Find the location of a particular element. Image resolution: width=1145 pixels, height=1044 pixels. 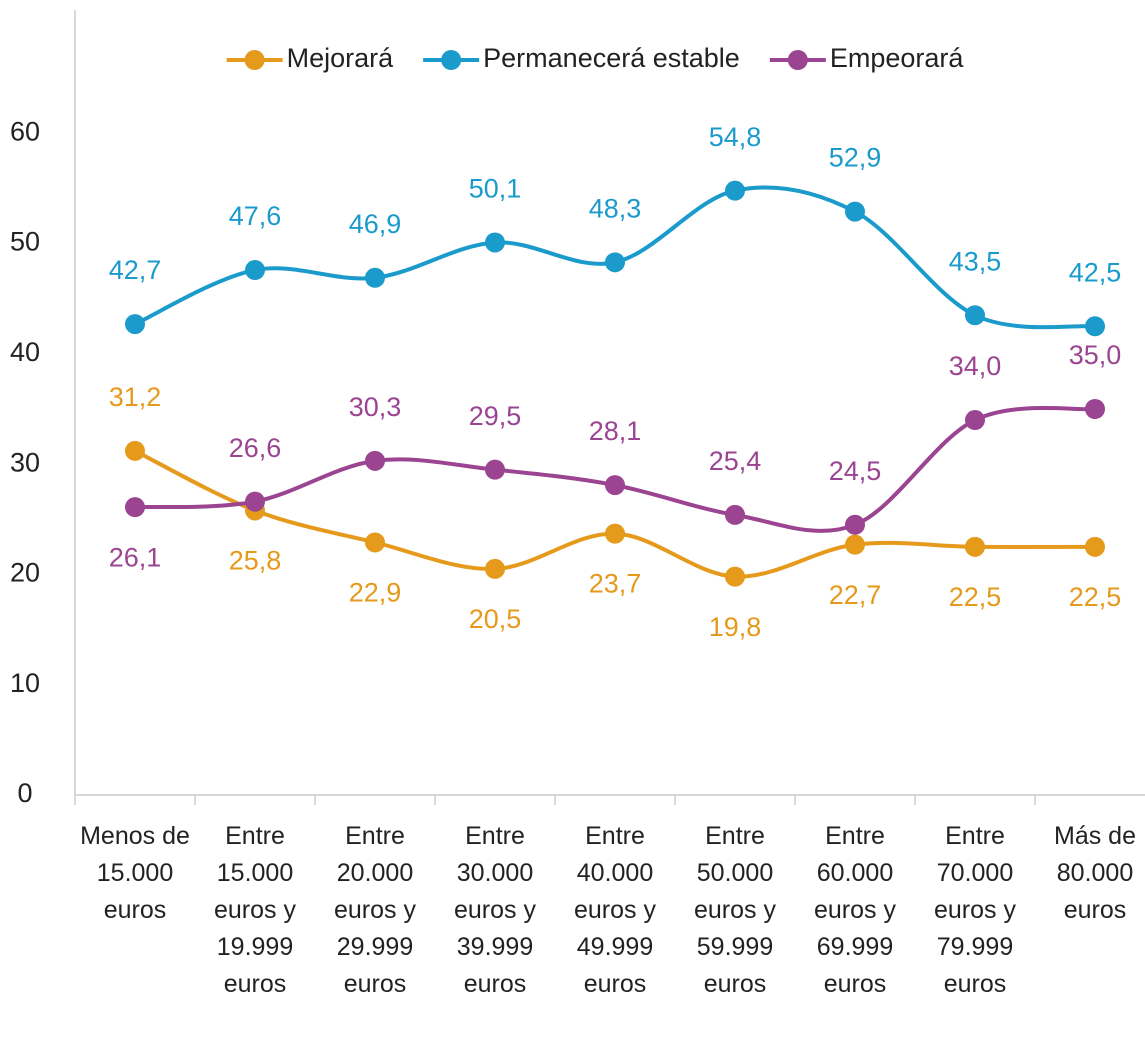

data-label: 34,0 is located at coordinates (975, 366).